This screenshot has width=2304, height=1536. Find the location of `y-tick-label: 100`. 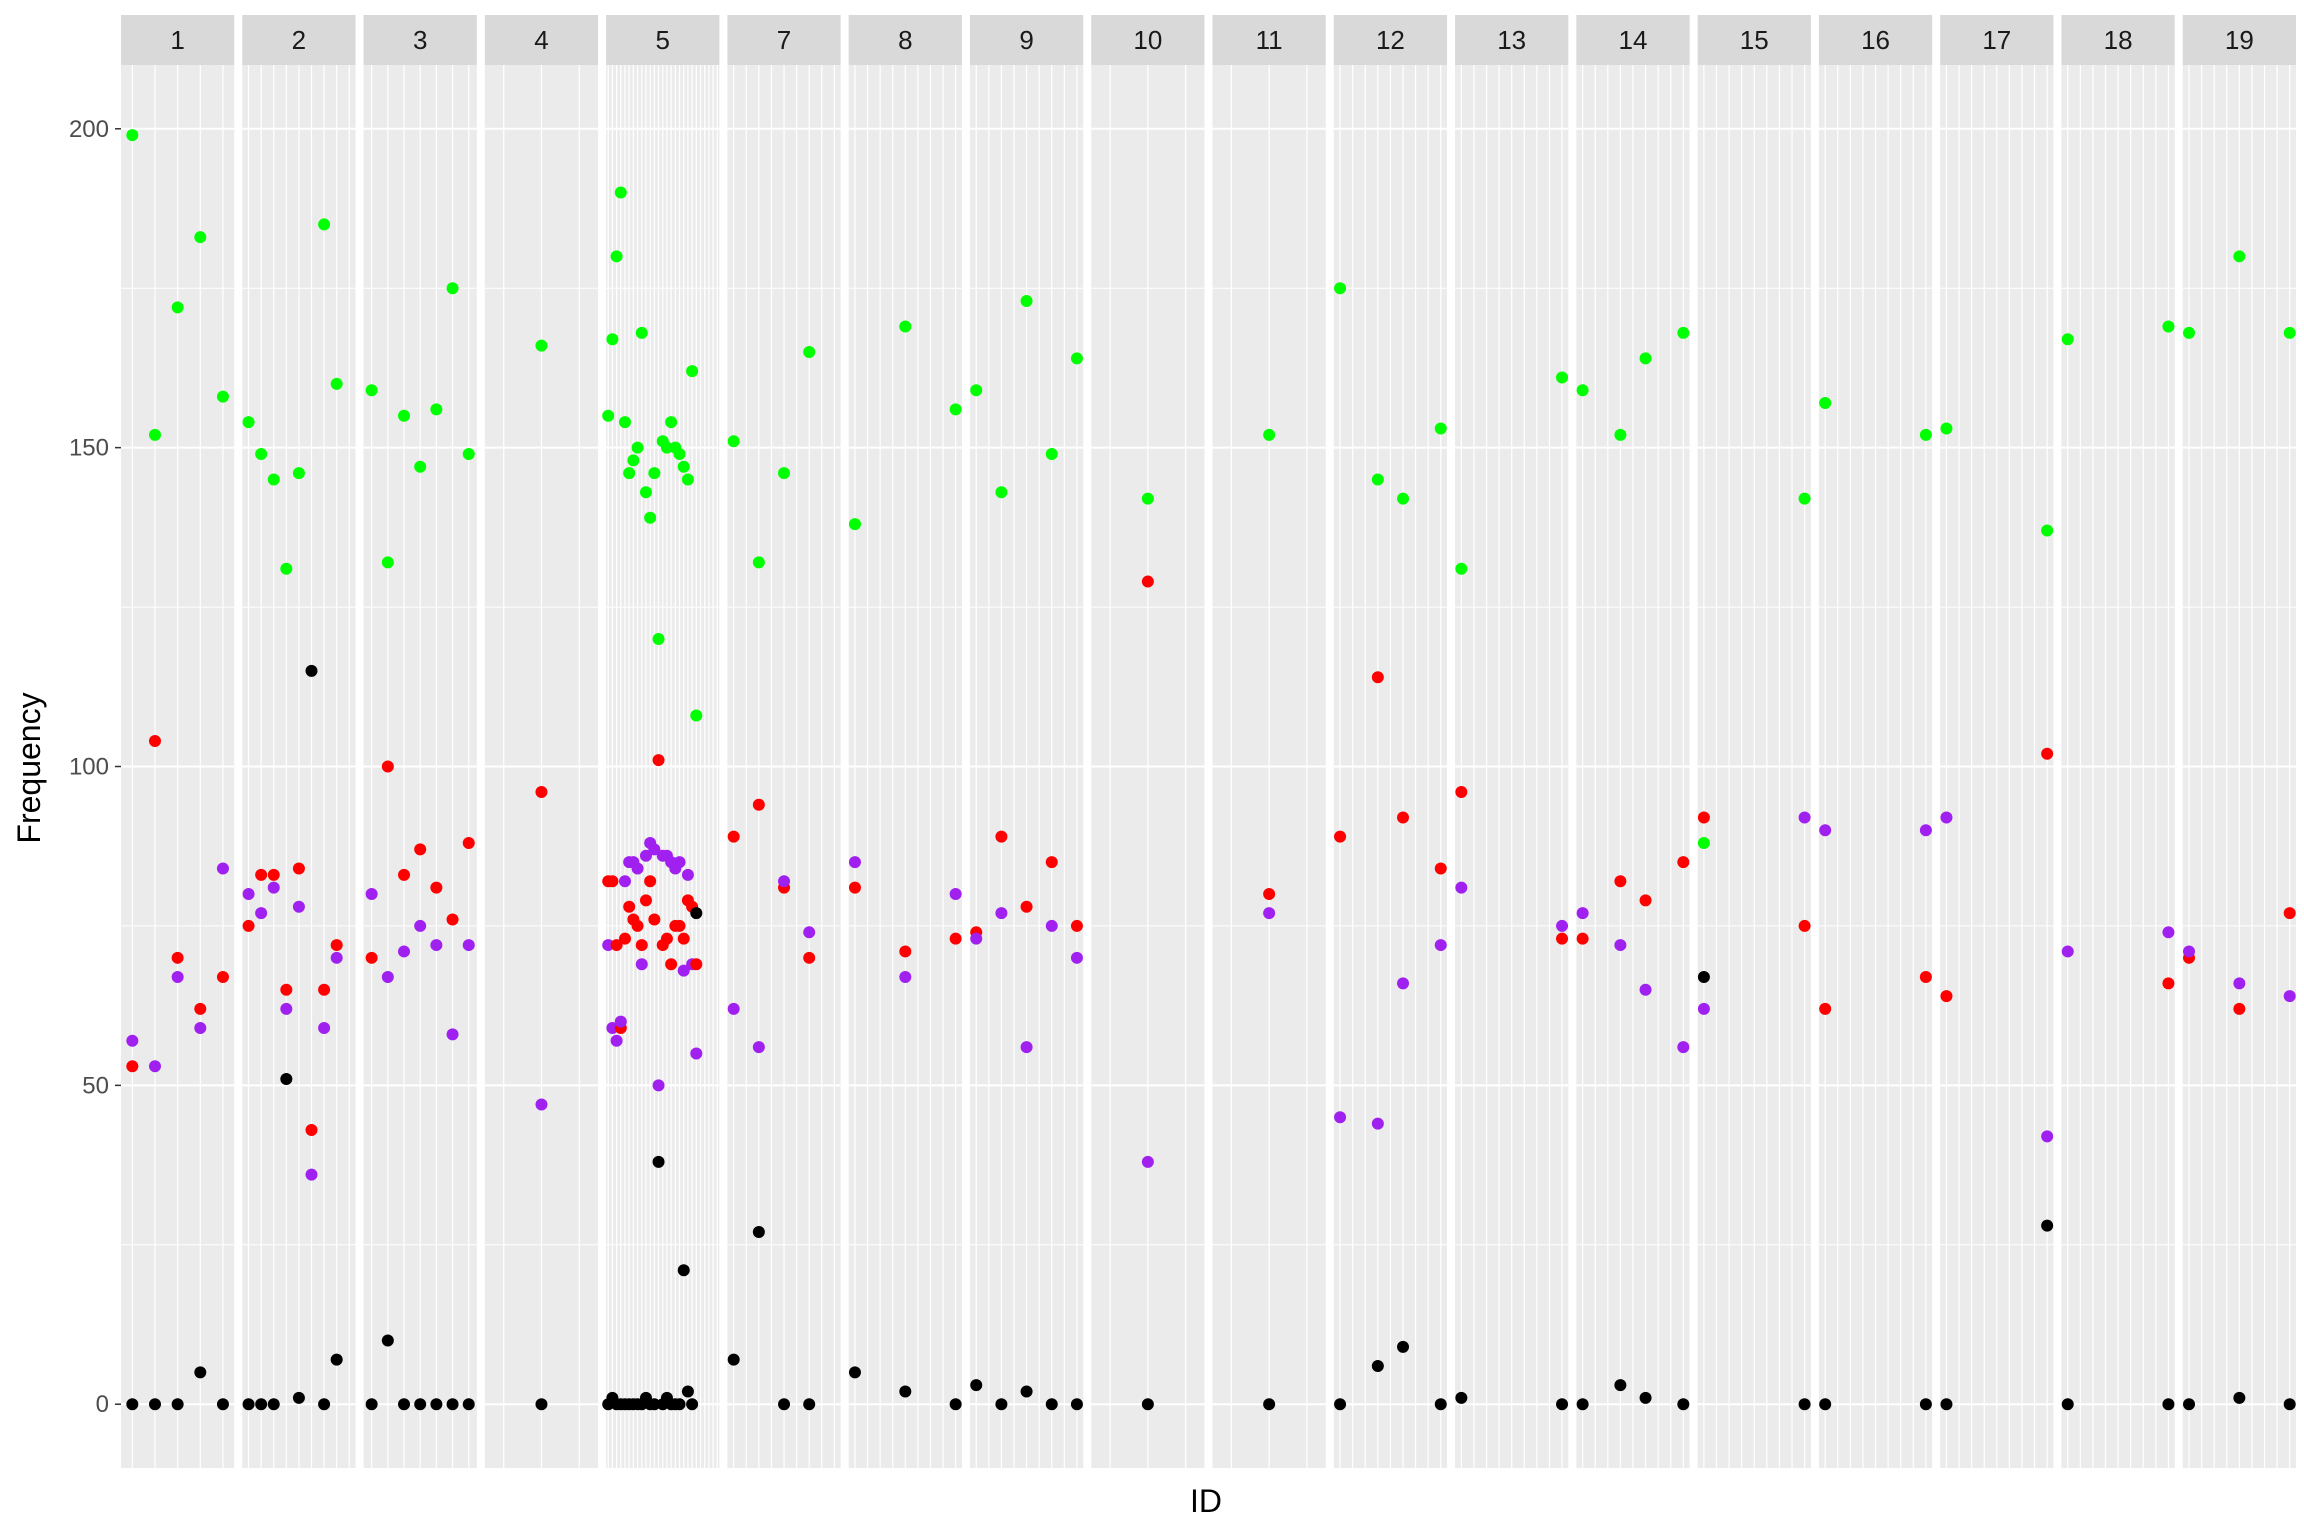

y-tick-label: 100 is located at coordinates (89, 767).